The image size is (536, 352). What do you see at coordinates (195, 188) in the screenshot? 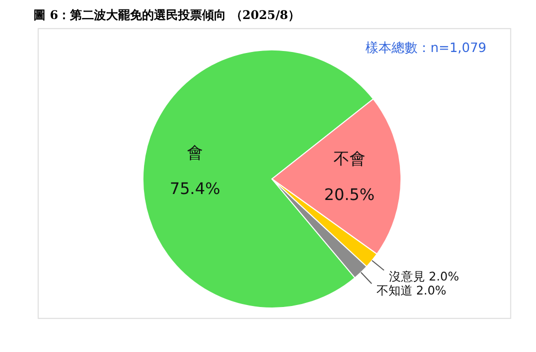
I see `data-label: 75.4%` at bounding box center [195, 188].